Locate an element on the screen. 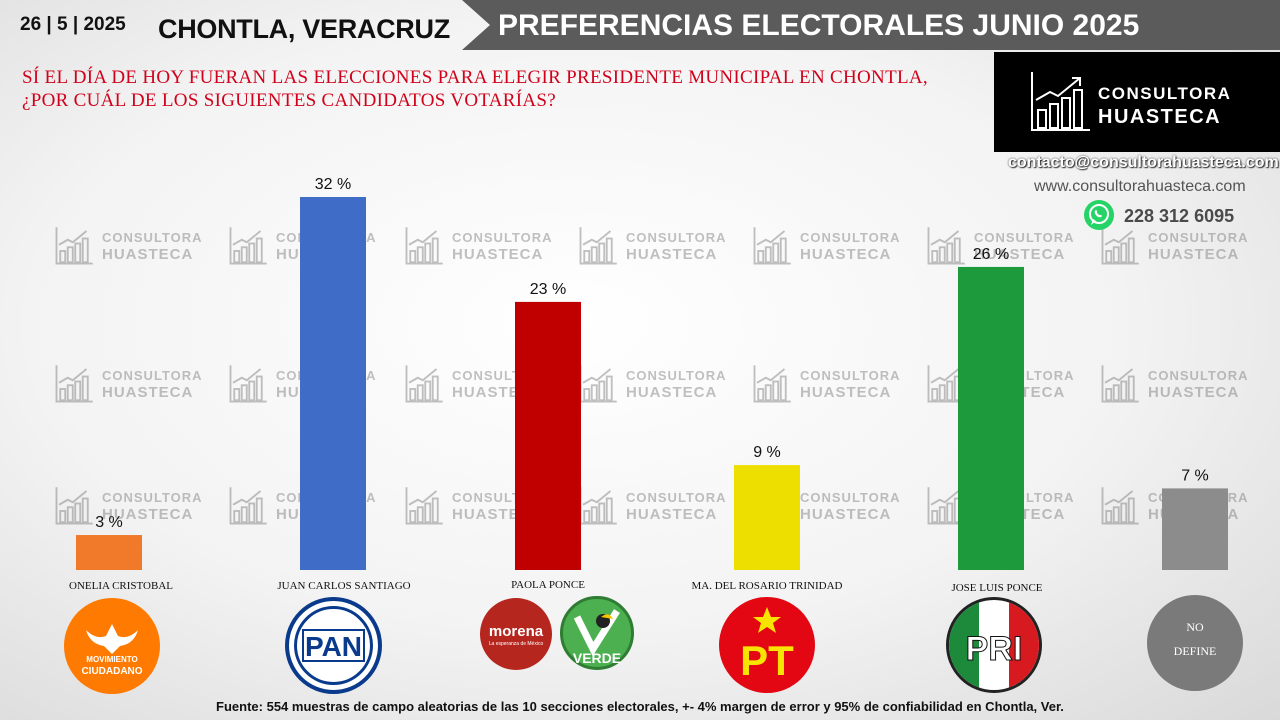  candidate-name-rosario: MA. DEL ROSARIO TRINIDAD is located at coordinates (767, 586).